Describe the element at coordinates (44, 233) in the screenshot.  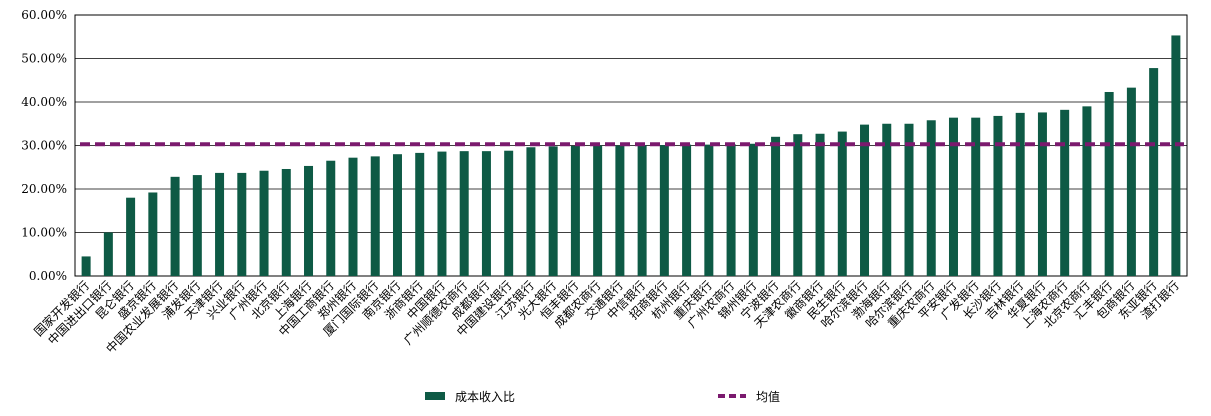
I see `y-tick-label: 10.00%` at that location.